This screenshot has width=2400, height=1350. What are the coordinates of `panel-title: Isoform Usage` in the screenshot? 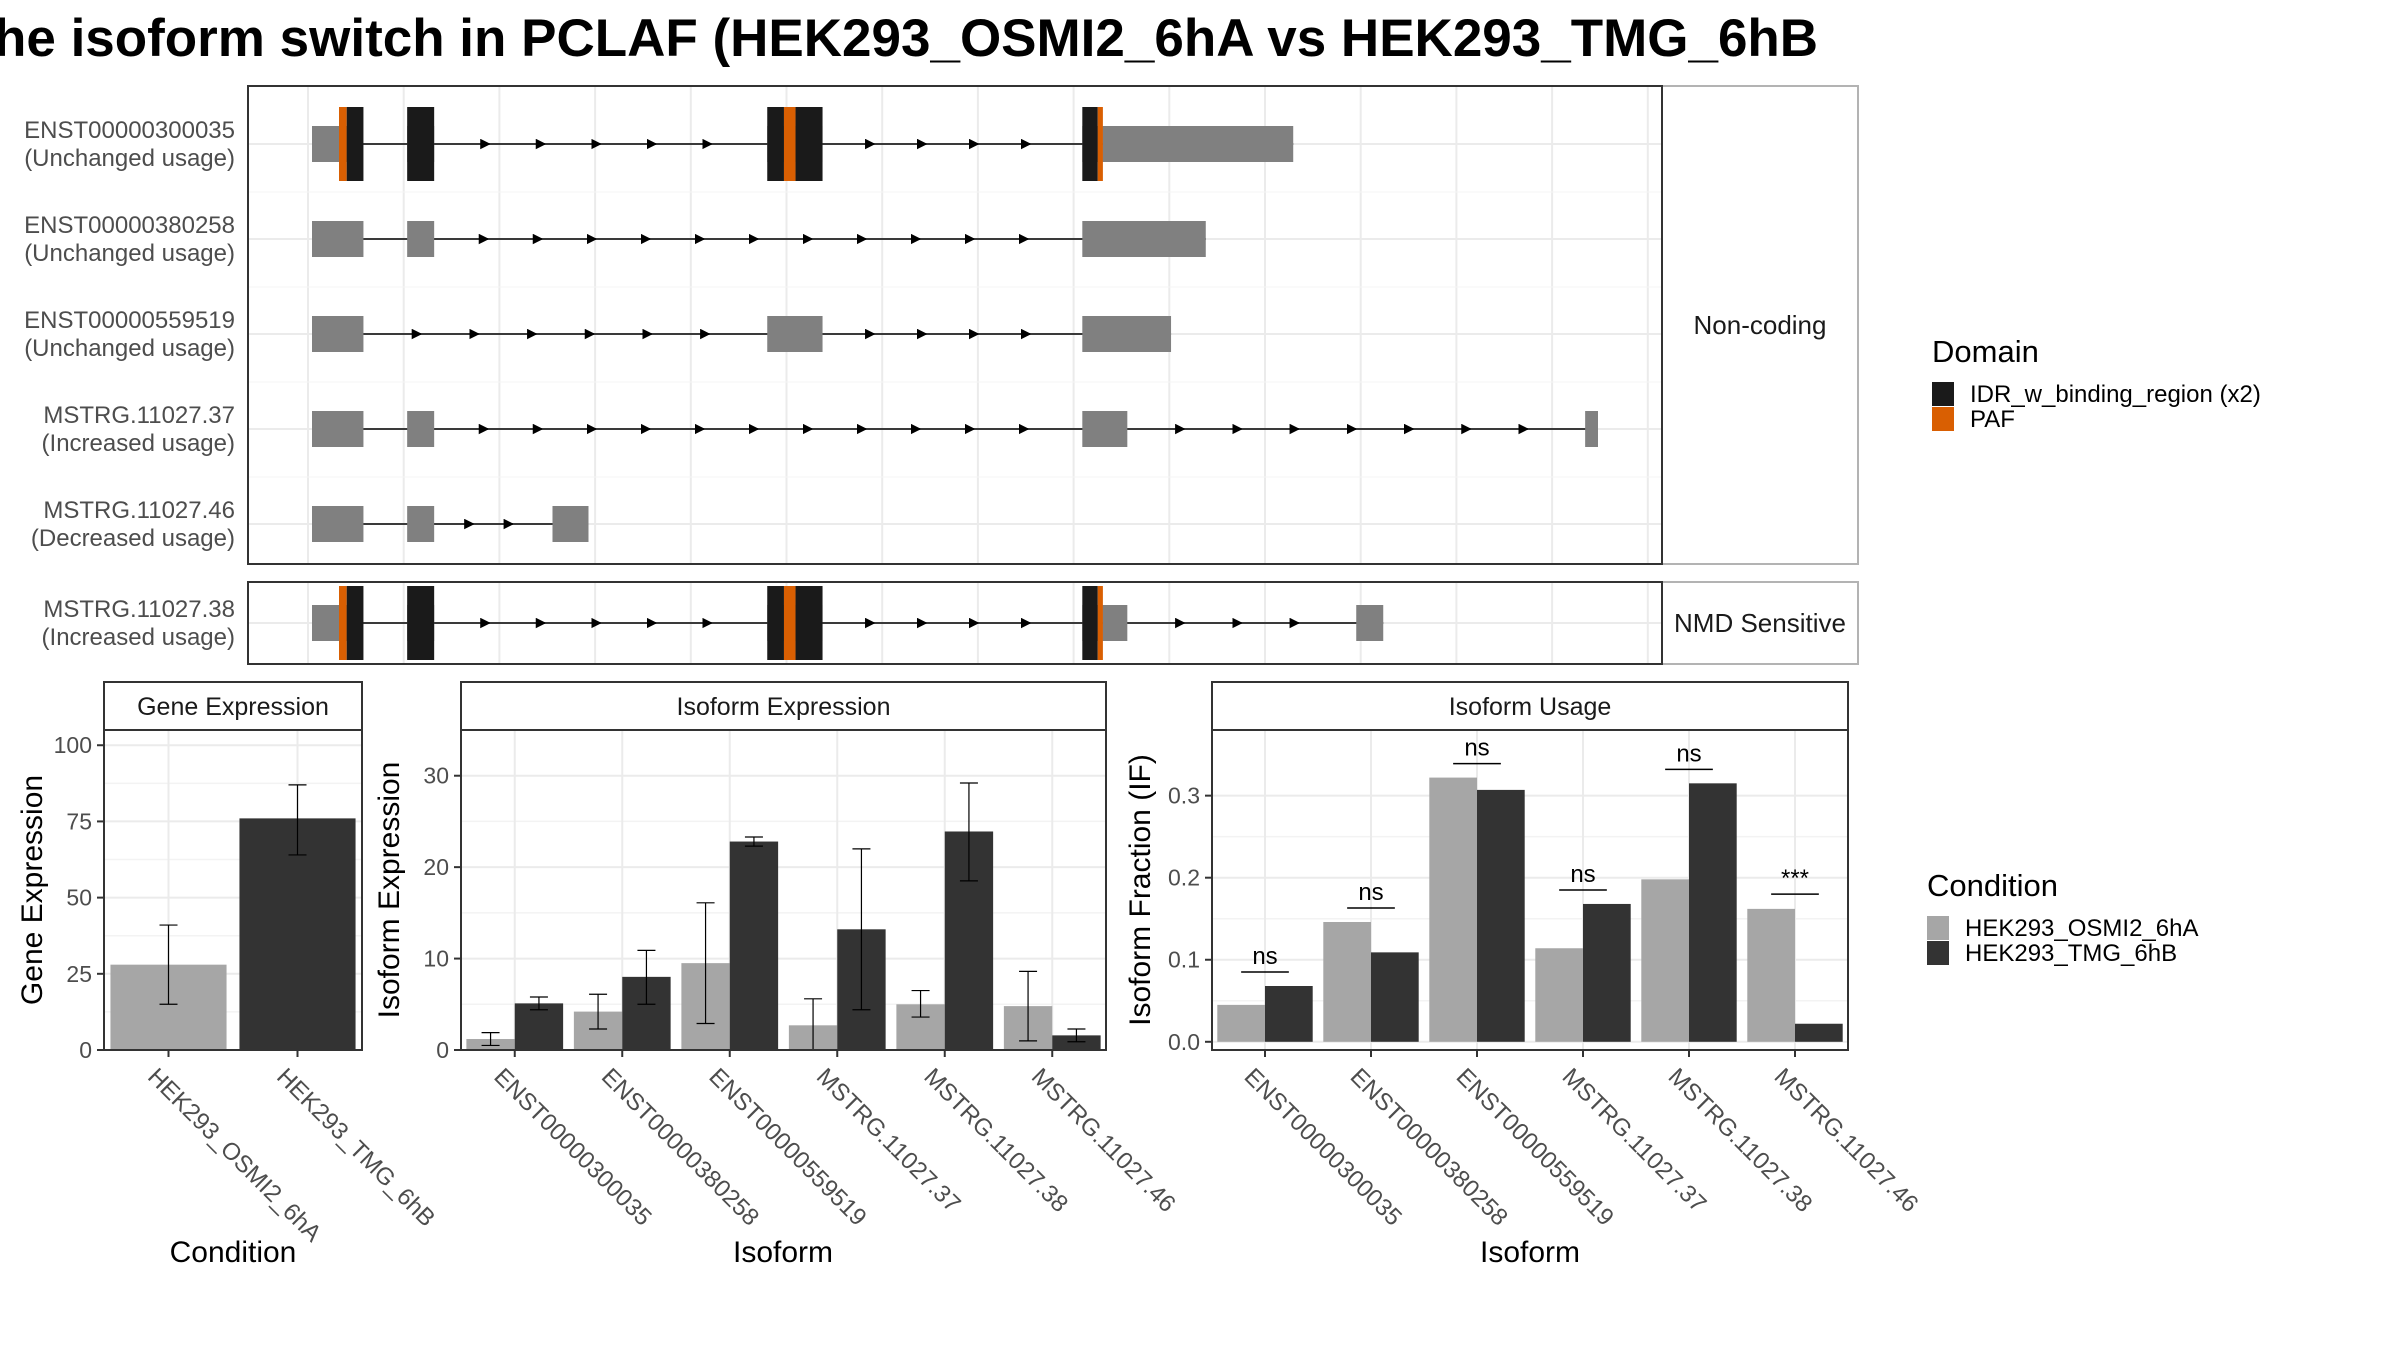 It's located at (1530, 707).